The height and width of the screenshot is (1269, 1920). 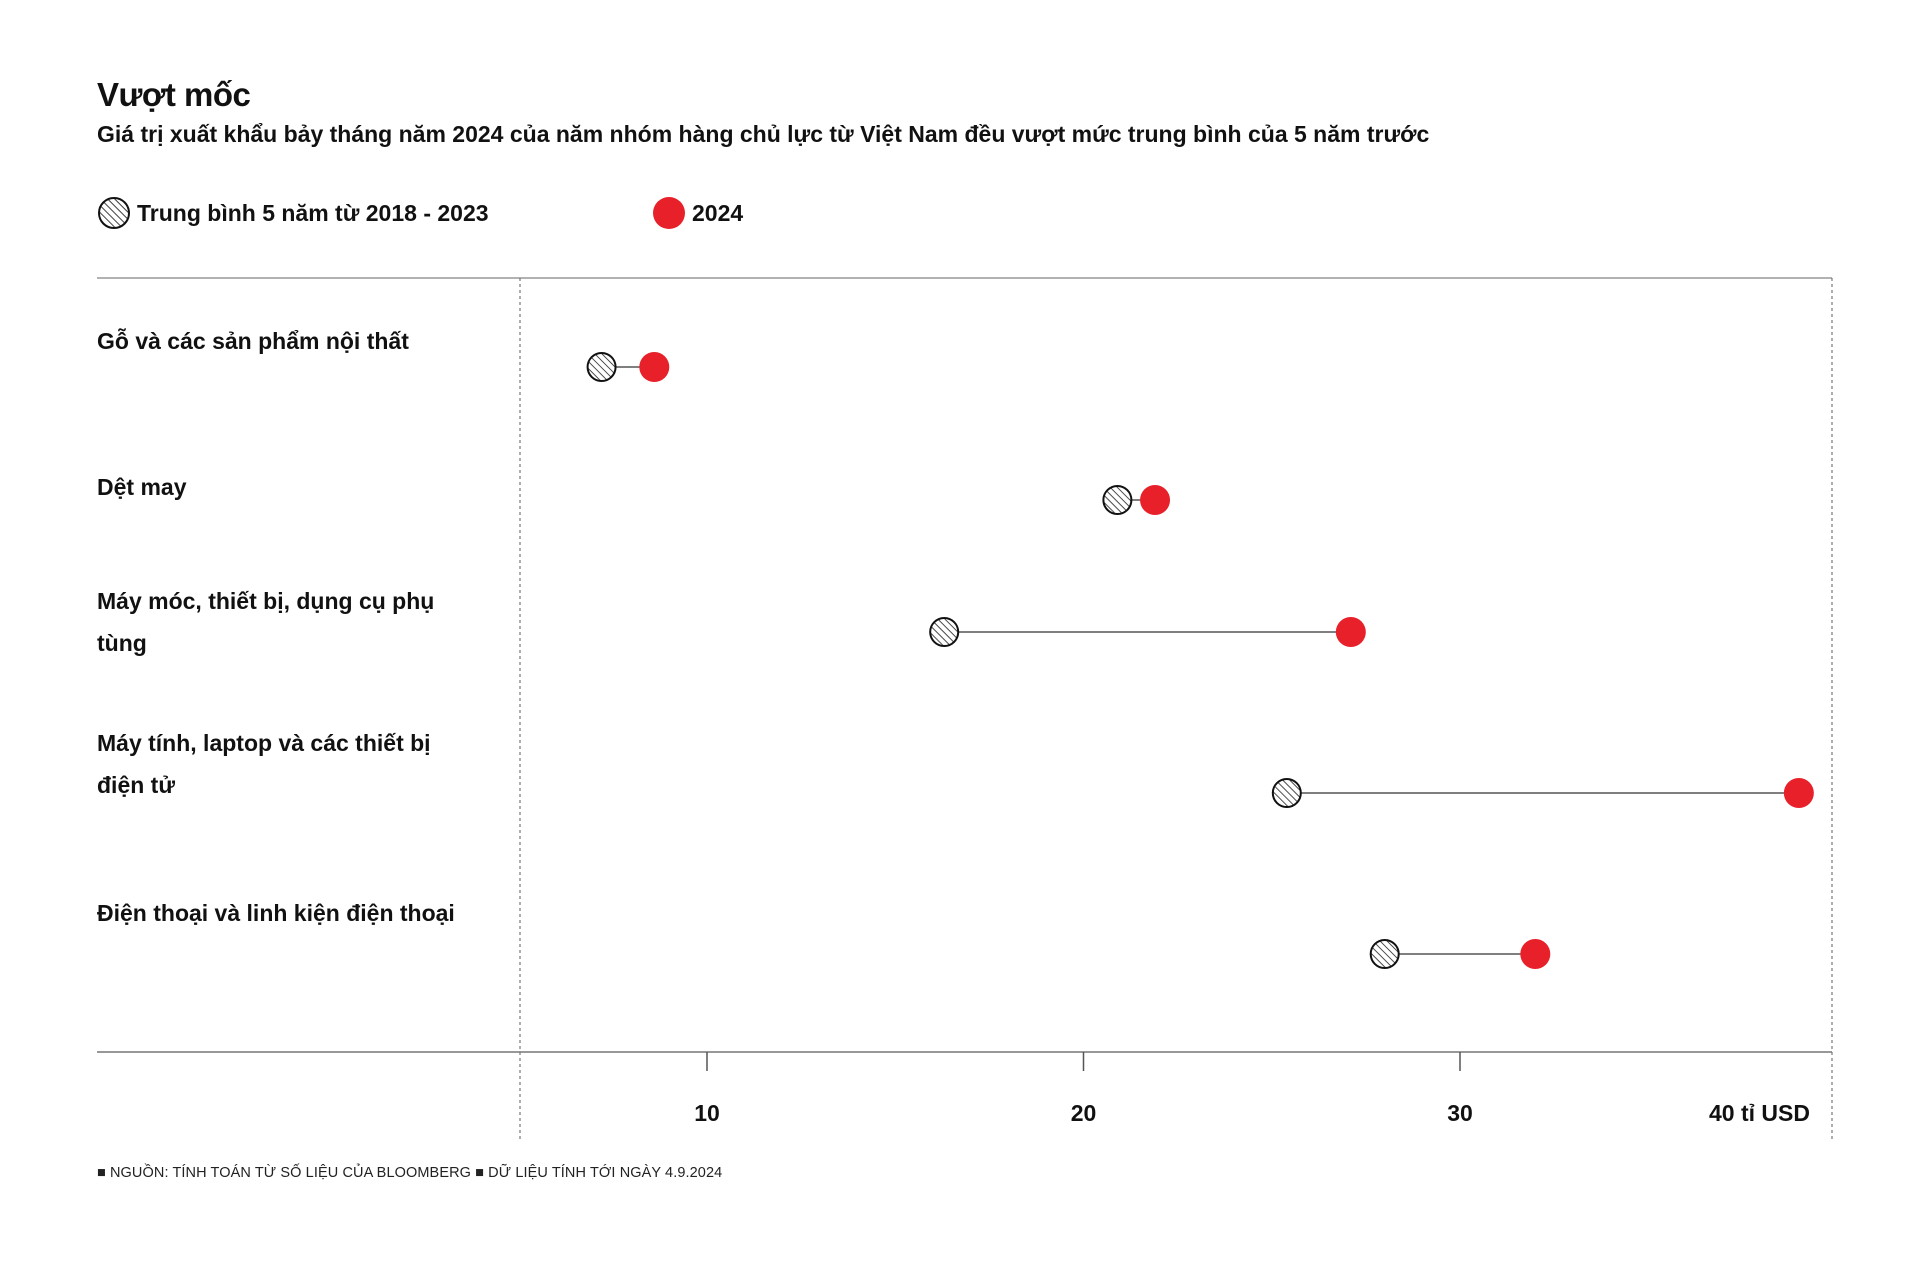 What do you see at coordinates (266, 622) in the screenshot?
I see `category-label: Máy móc, thiết bị, dụng cụ phụ tùng` at bounding box center [266, 622].